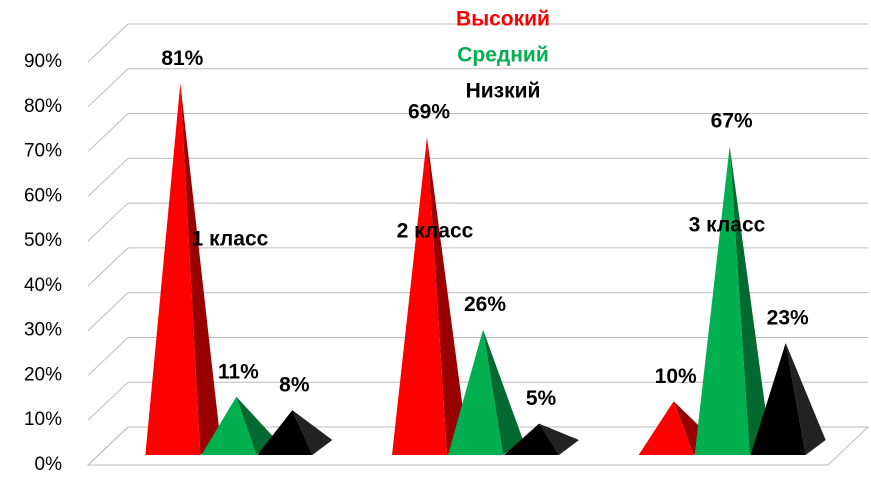  Describe the element at coordinates (43, 330) in the screenshot. I see `y-tick-label: 30%` at that location.